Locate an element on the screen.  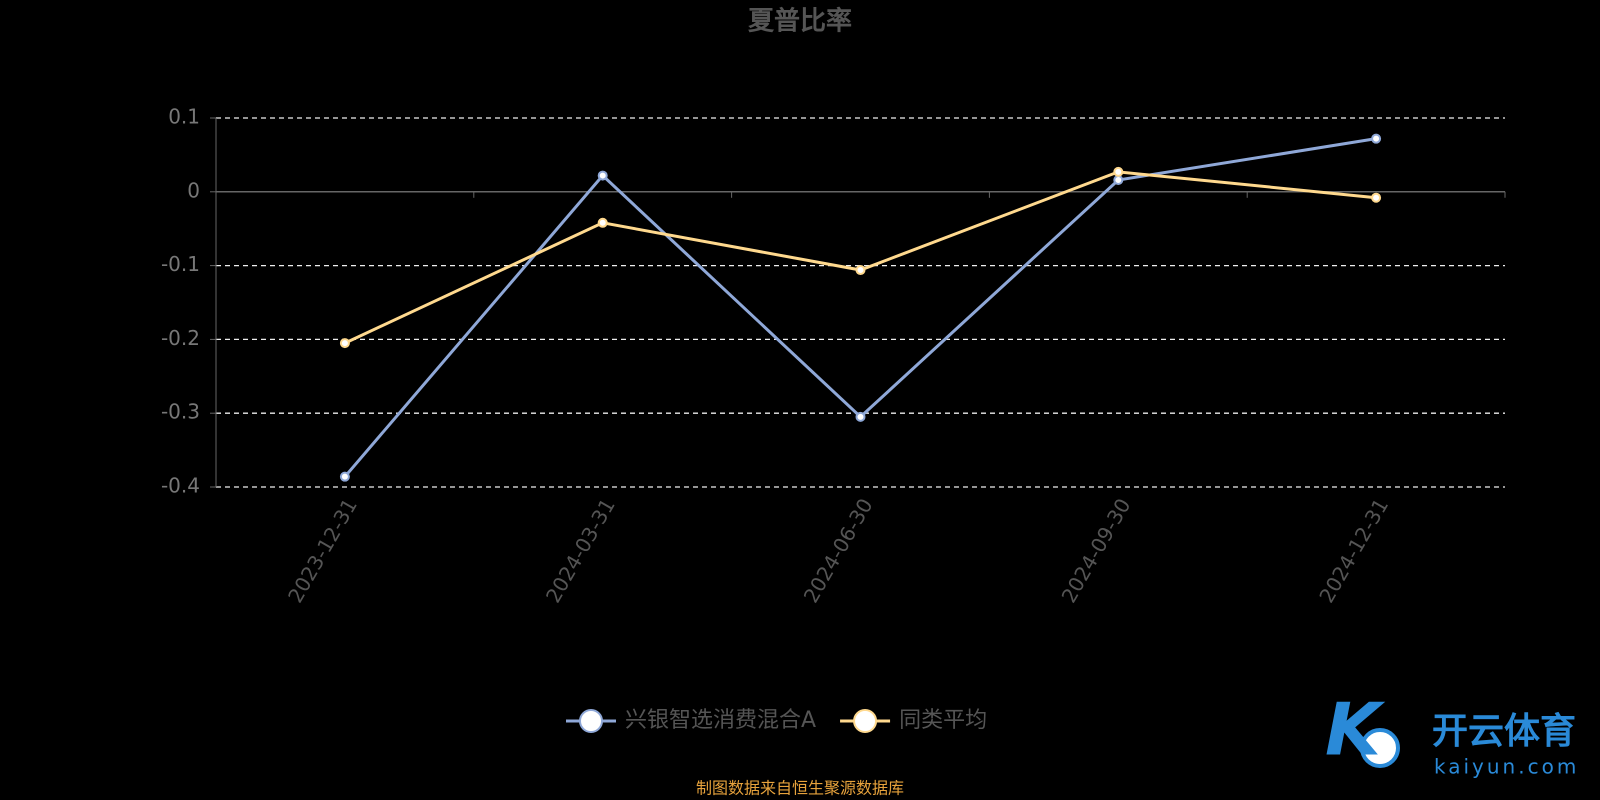
source-note: 制图数据来自恒生聚源数据库 is located at coordinates (800, 788).